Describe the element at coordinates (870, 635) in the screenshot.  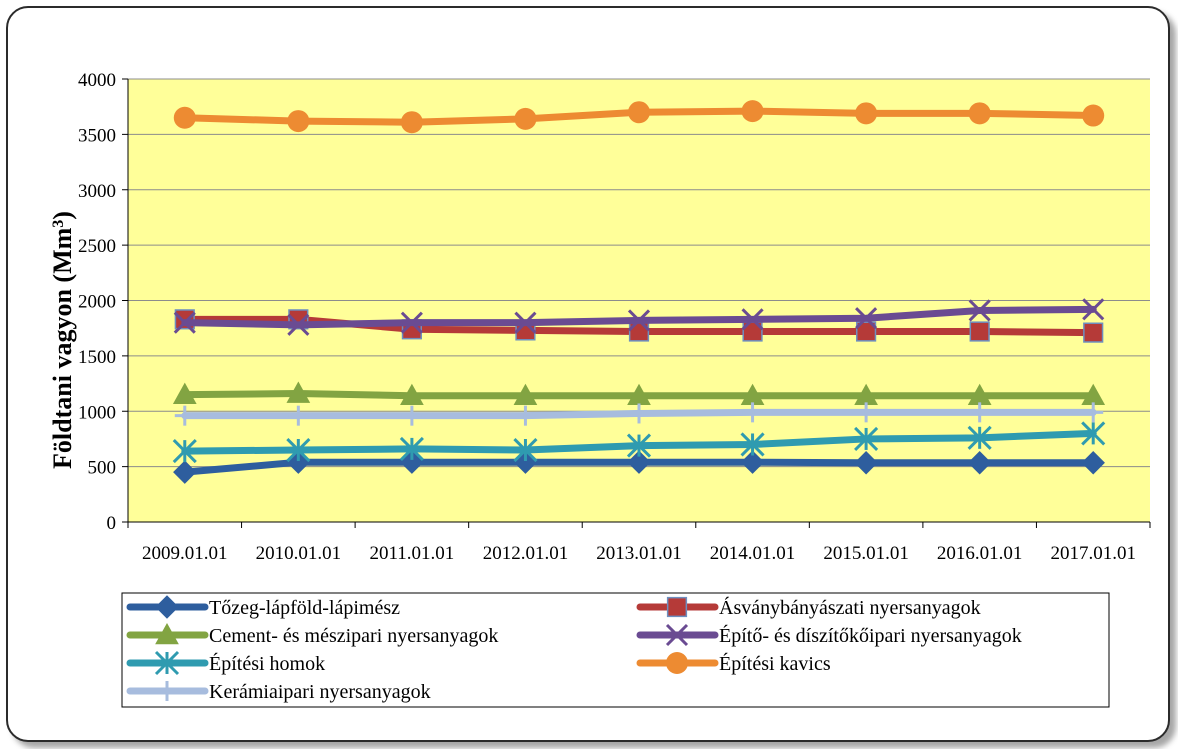
I see `legend-label: Építő- és díszítőkőipari nyersanyagok` at that location.